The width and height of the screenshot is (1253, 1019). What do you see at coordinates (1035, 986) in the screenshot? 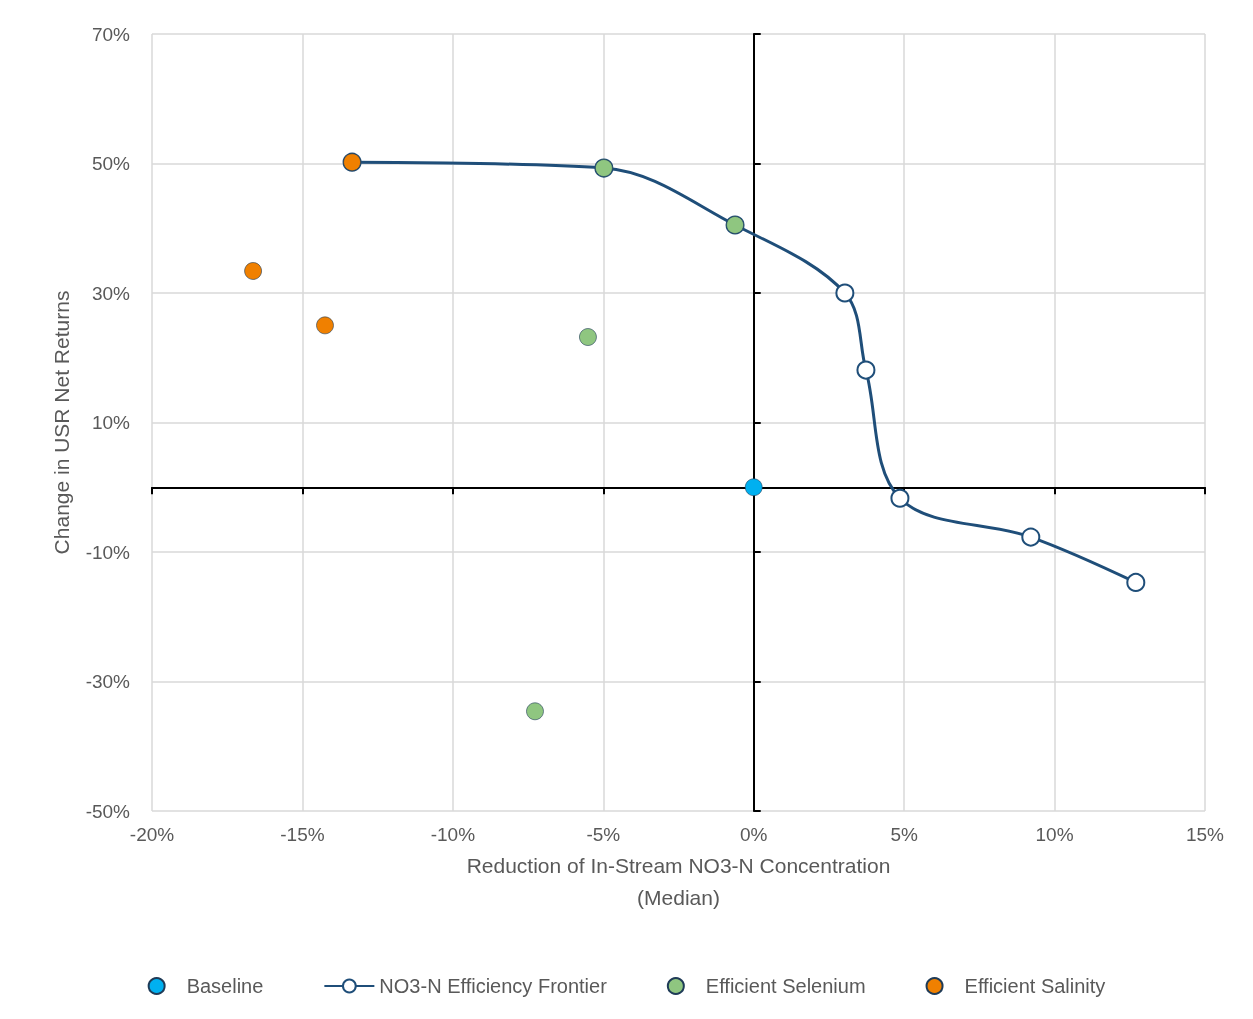
I see `legend-label: Efficient Salinity` at bounding box center [1035, 986].